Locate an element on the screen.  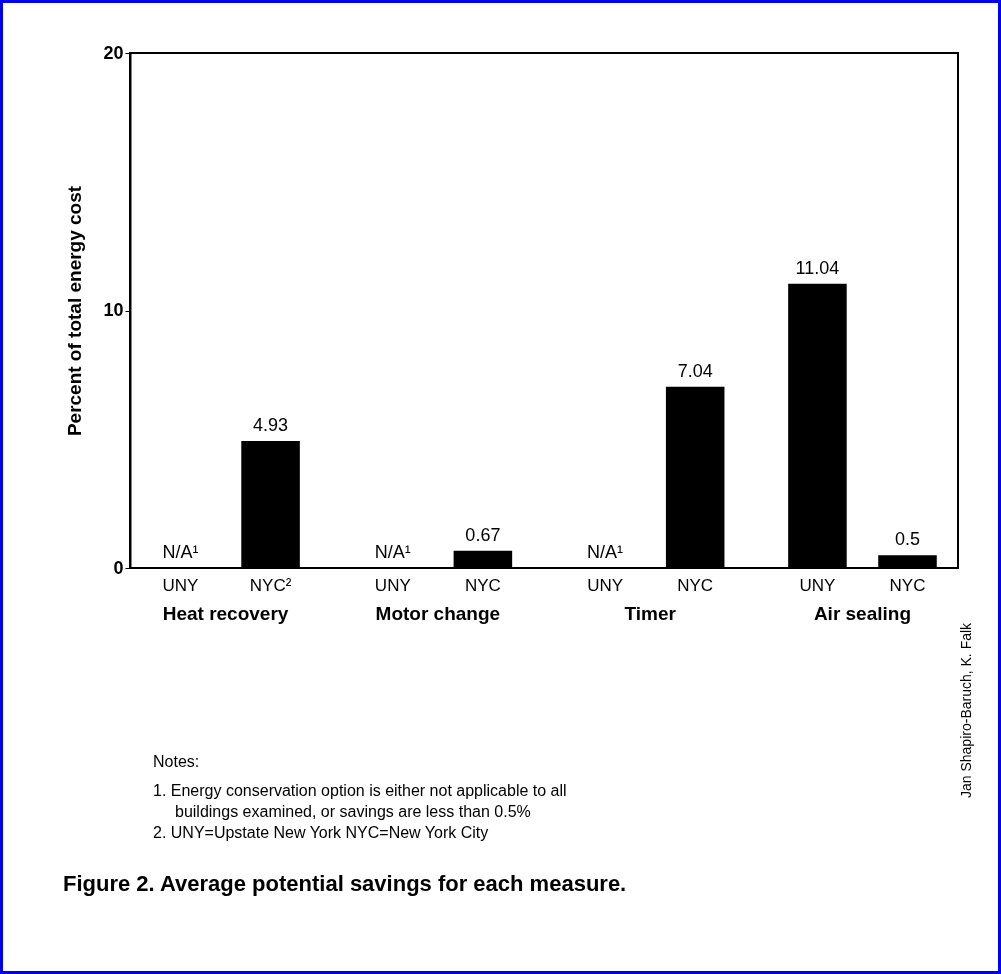
text: Notes: is located at coordinates (177, 762).